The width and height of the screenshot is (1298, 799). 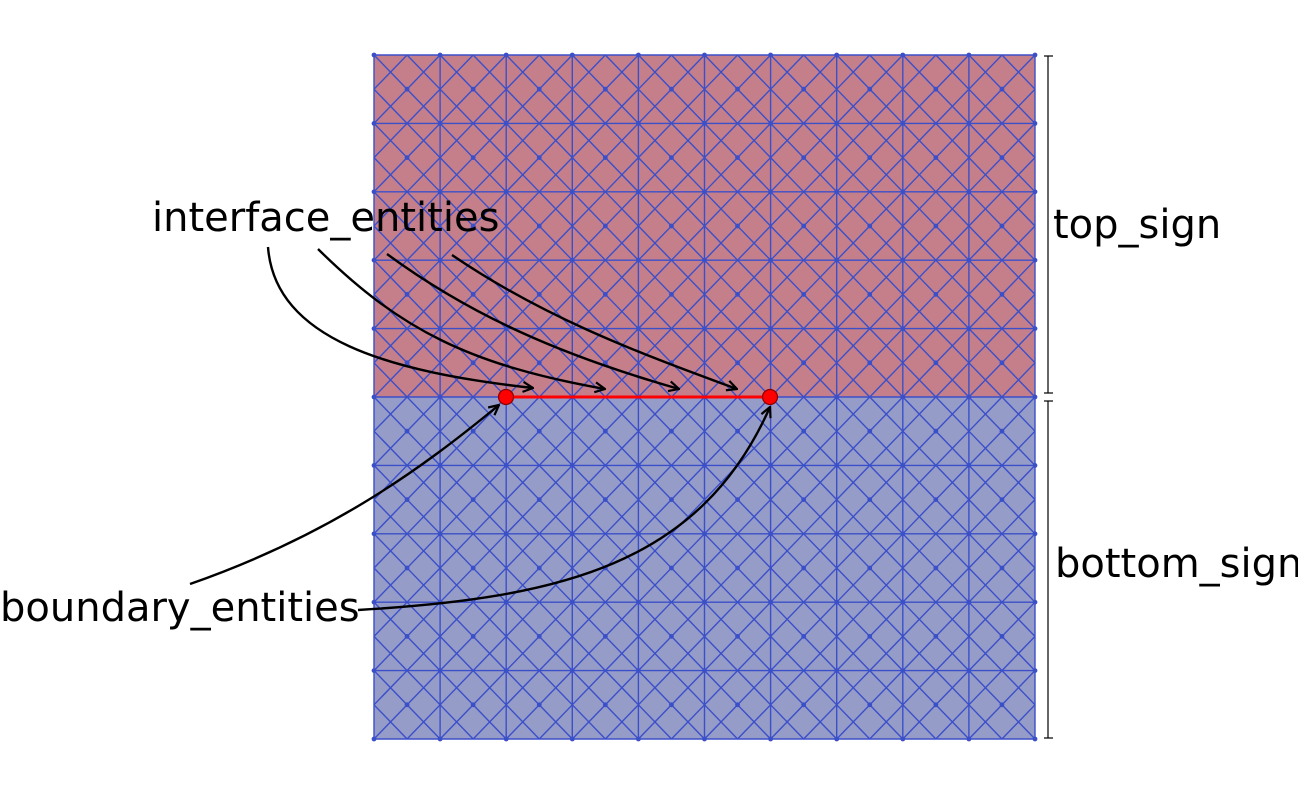 I want to click on bottom-bracket, so click(x=1048, y=569).